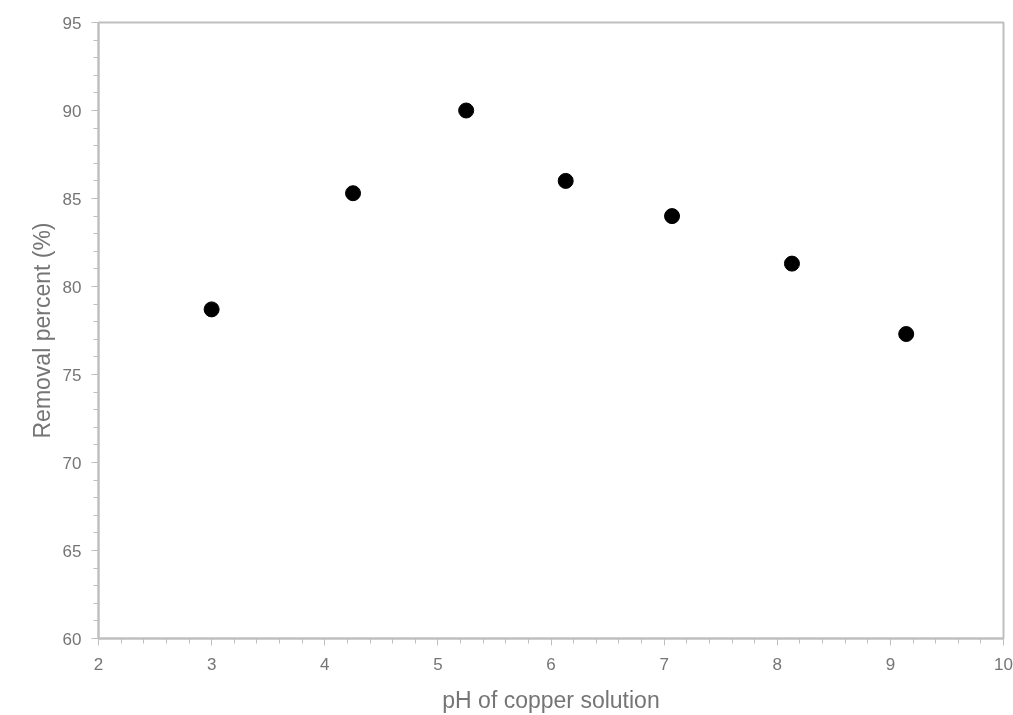  I want to click on x-tick-label: 7, so click(664, 664).